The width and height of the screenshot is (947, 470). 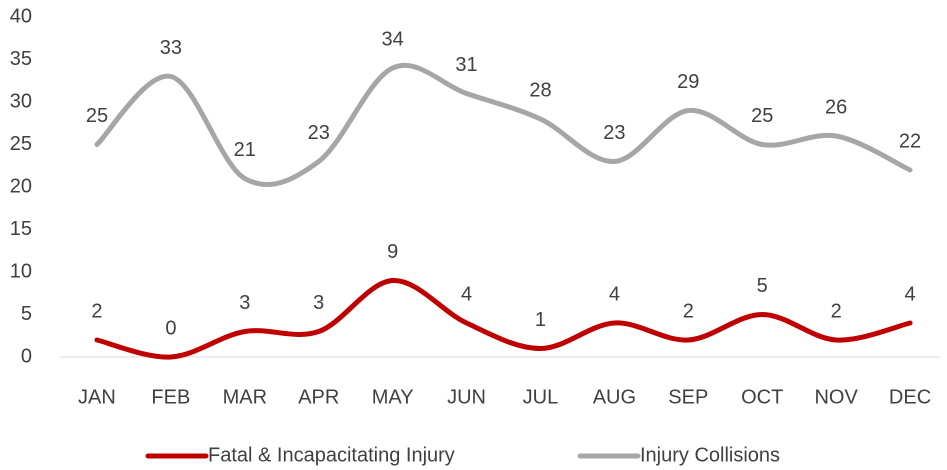 I want to click on x-tick-label: JUL, so click(x=541, y=397).